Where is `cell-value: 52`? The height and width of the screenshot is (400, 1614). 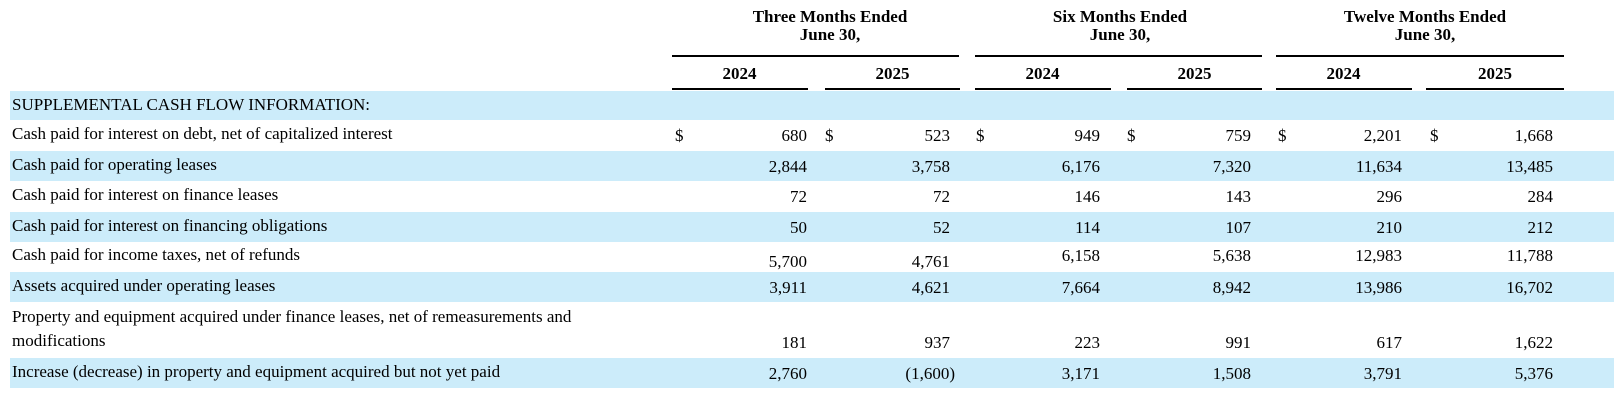
cell-value: 52 is located at coordinates (941, 227).